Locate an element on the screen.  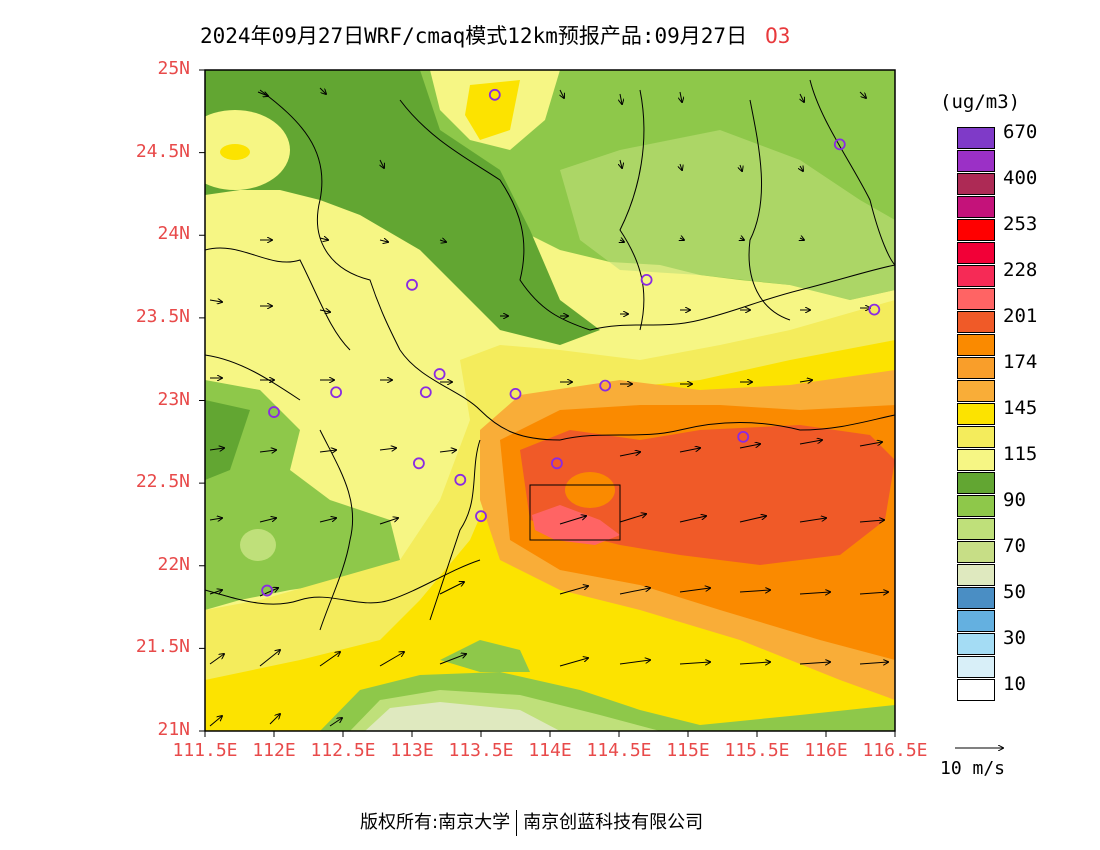
lon-label: 115E is located at coordinates (688, 750).